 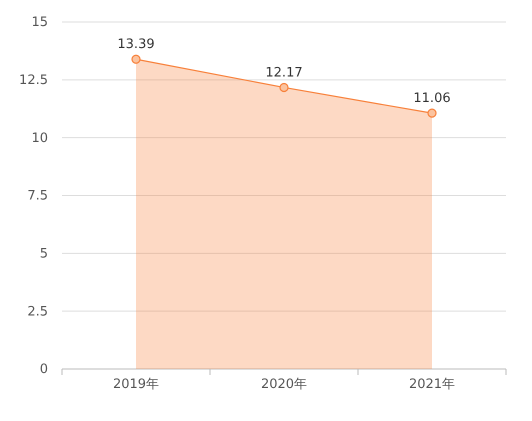 I want to click on y-tick-label: 10, so click(x=39, y=138).